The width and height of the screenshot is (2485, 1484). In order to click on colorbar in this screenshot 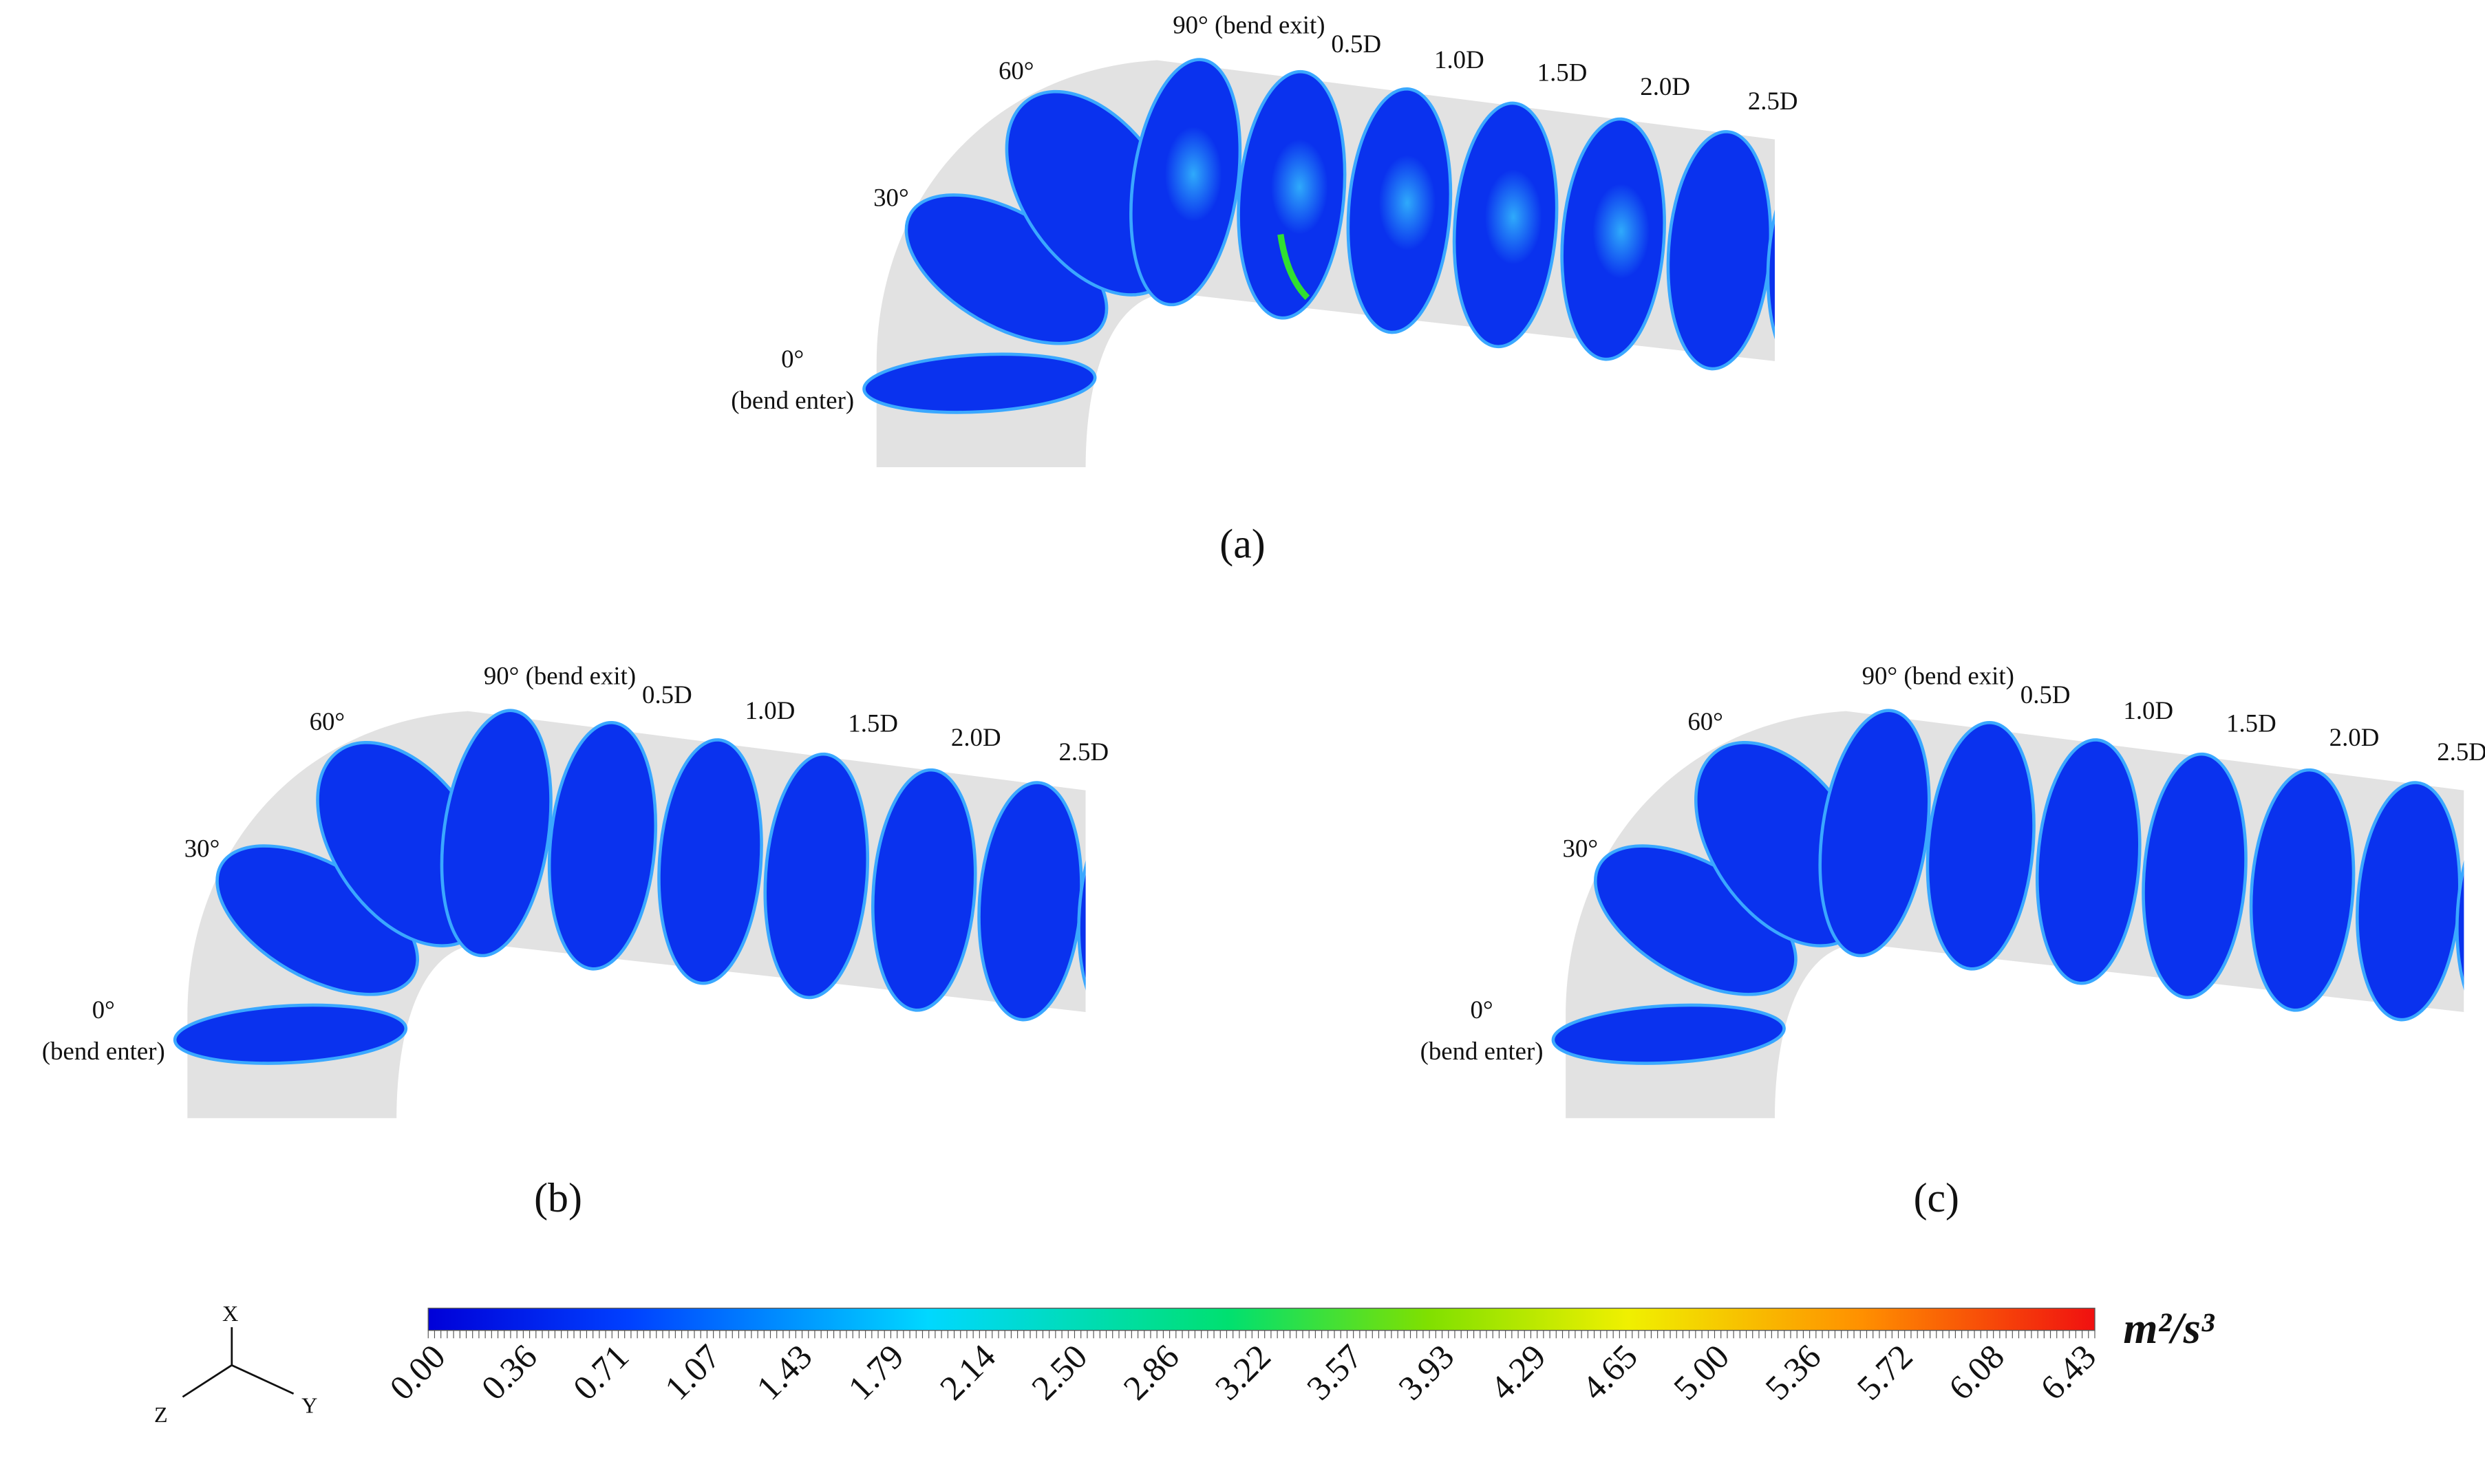, I will do `click(1261, 1319)`.